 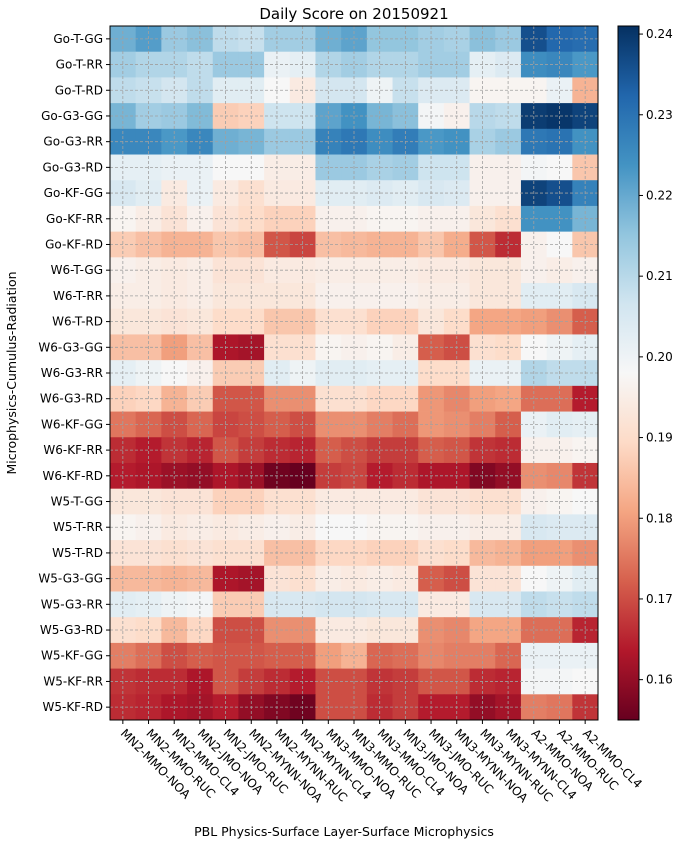 I want to click on y-tick-label: W5-T-RD, so click(x=77, y=553).